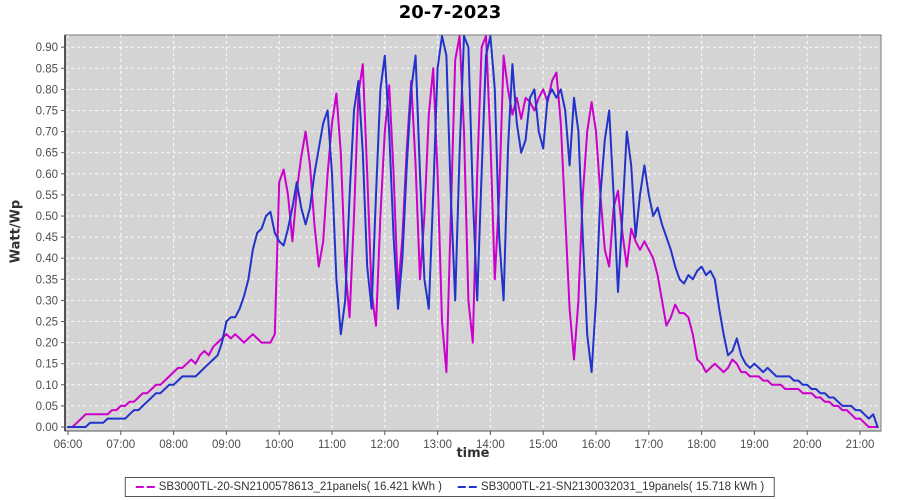 The width and height of the screenshot is (900, 500). I want to click on x-tick-label: 17:00, so click(648, 445).